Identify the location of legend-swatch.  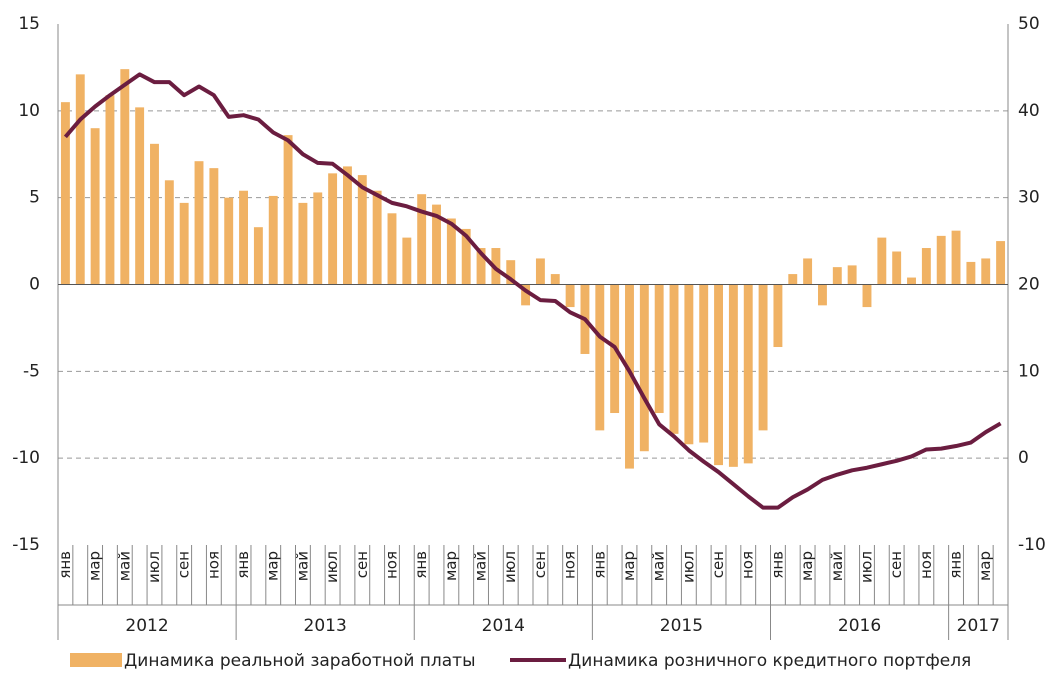
(96, 660).